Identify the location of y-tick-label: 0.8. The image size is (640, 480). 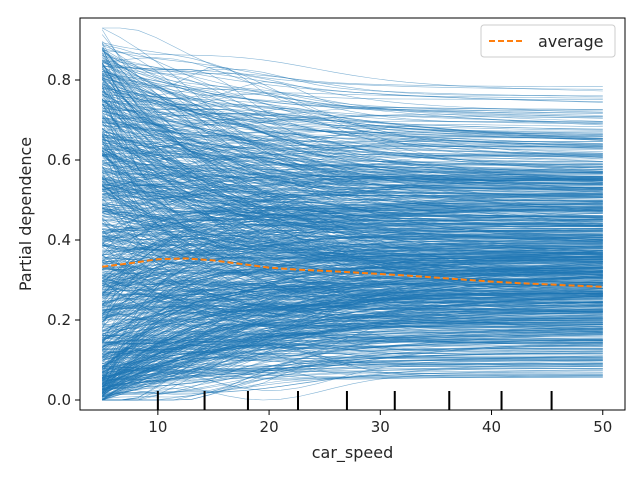
(59, 80).